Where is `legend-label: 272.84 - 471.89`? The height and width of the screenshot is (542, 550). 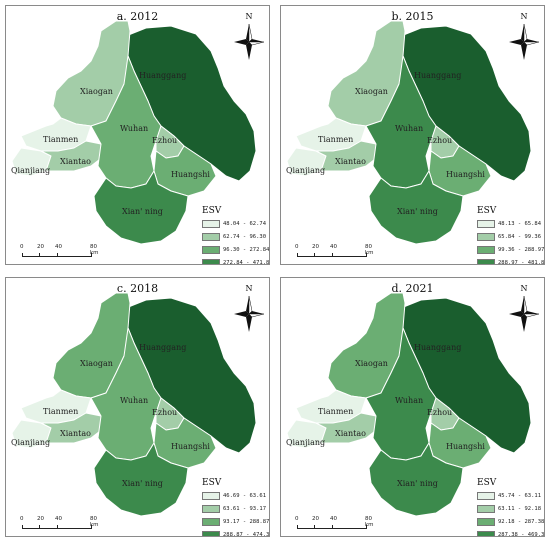 legend-label: 272.84 - 471.89 is located at coordinates (246, 262).